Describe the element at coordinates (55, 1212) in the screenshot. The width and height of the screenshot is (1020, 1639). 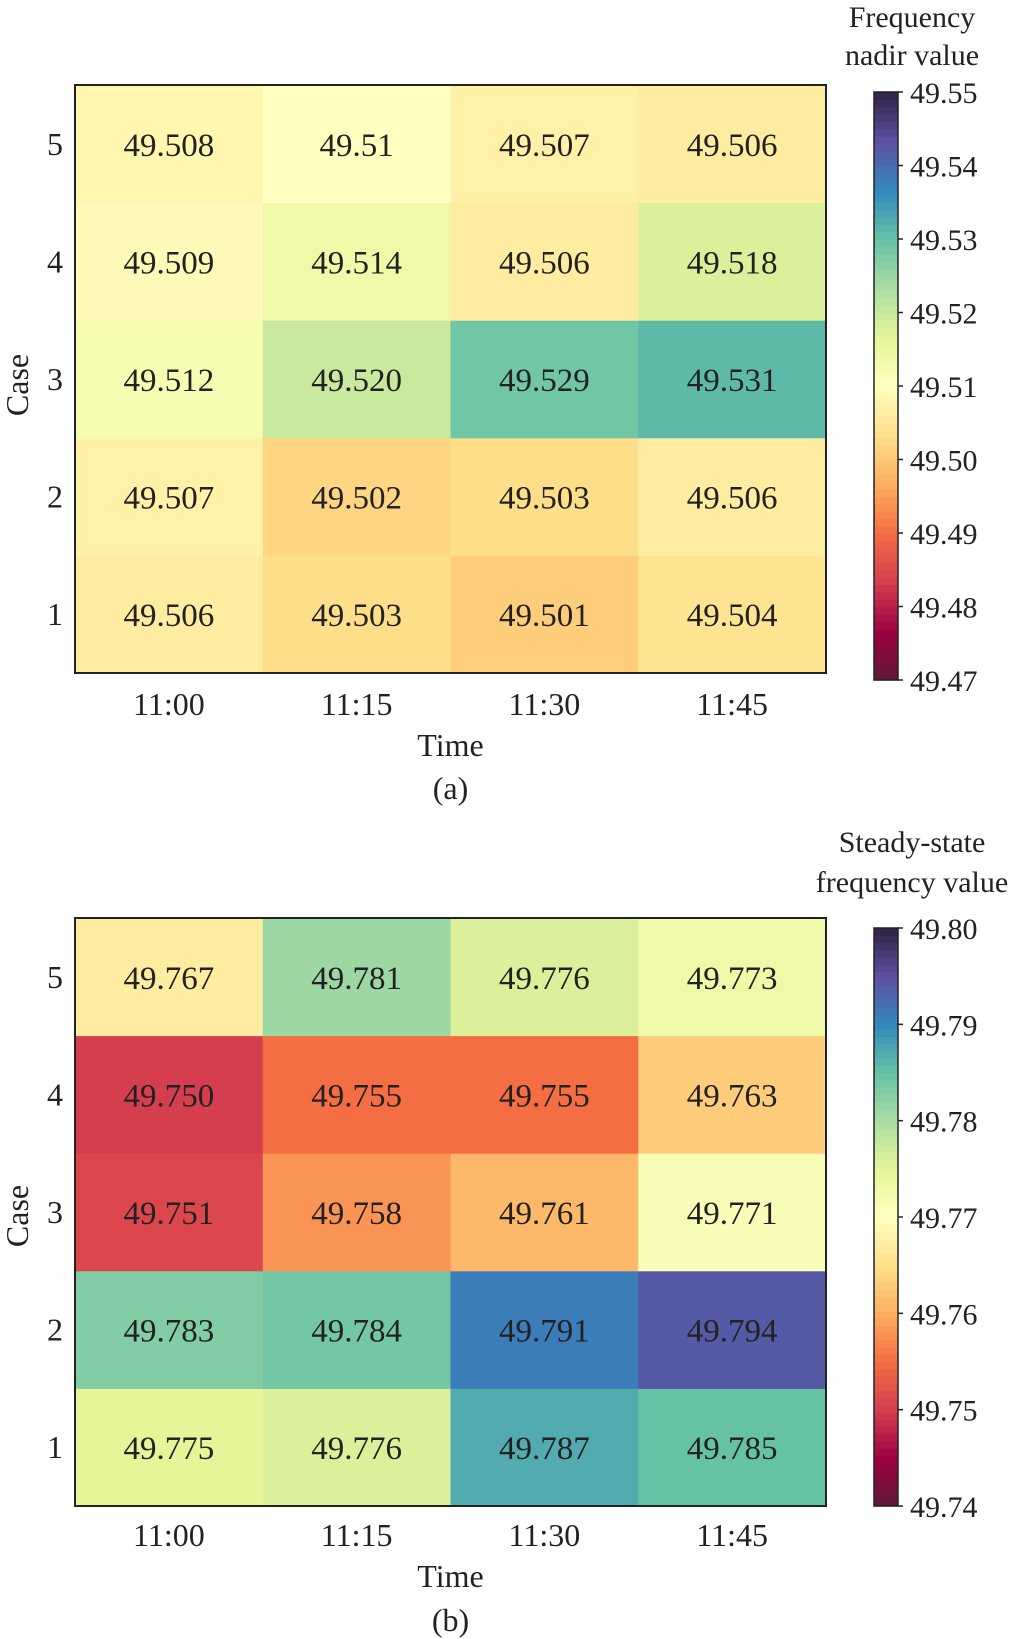
I see `y-tick-label: 3` at that location.